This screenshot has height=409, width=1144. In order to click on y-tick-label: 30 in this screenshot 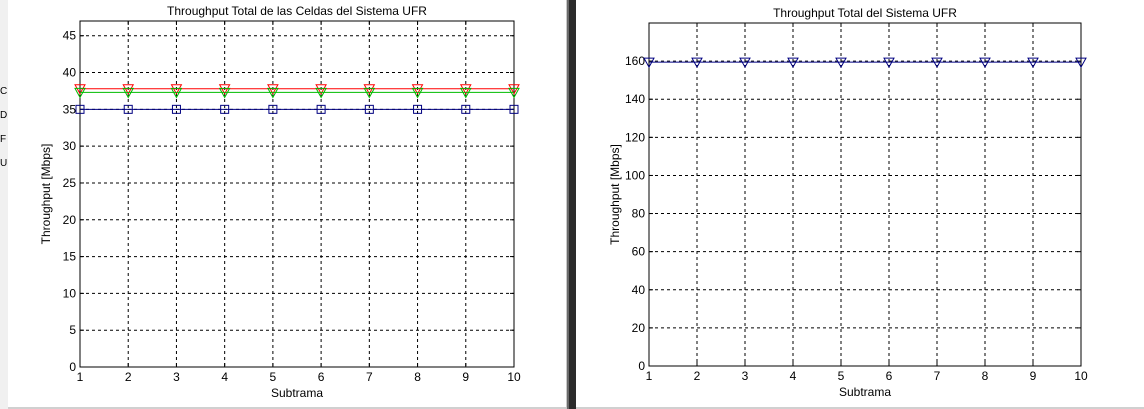, I will do `click(70, 146)`.